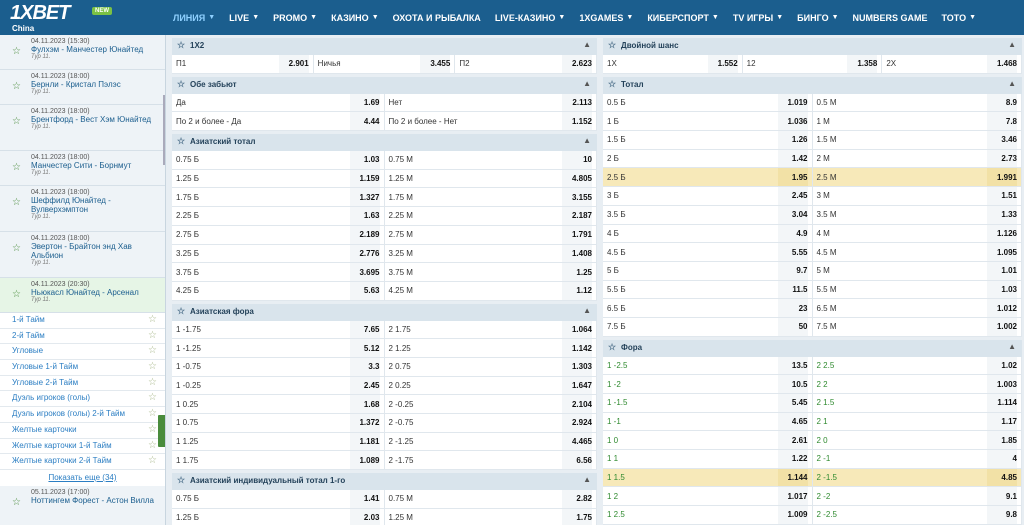  Describe the element at coordinates (491, 272) in the screenshot. I see `odds-cell: 3.75 М 1.25` at that location.